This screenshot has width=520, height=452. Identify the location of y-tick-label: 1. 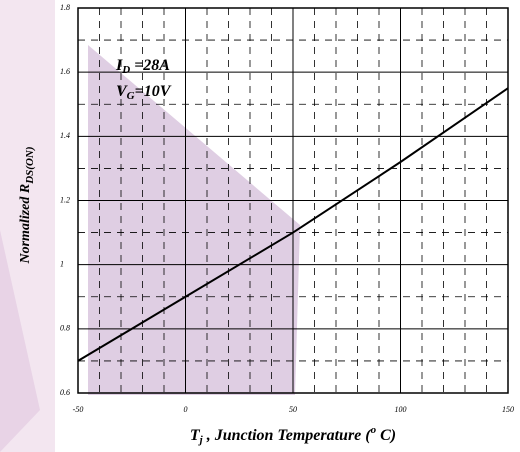
(62, 263).